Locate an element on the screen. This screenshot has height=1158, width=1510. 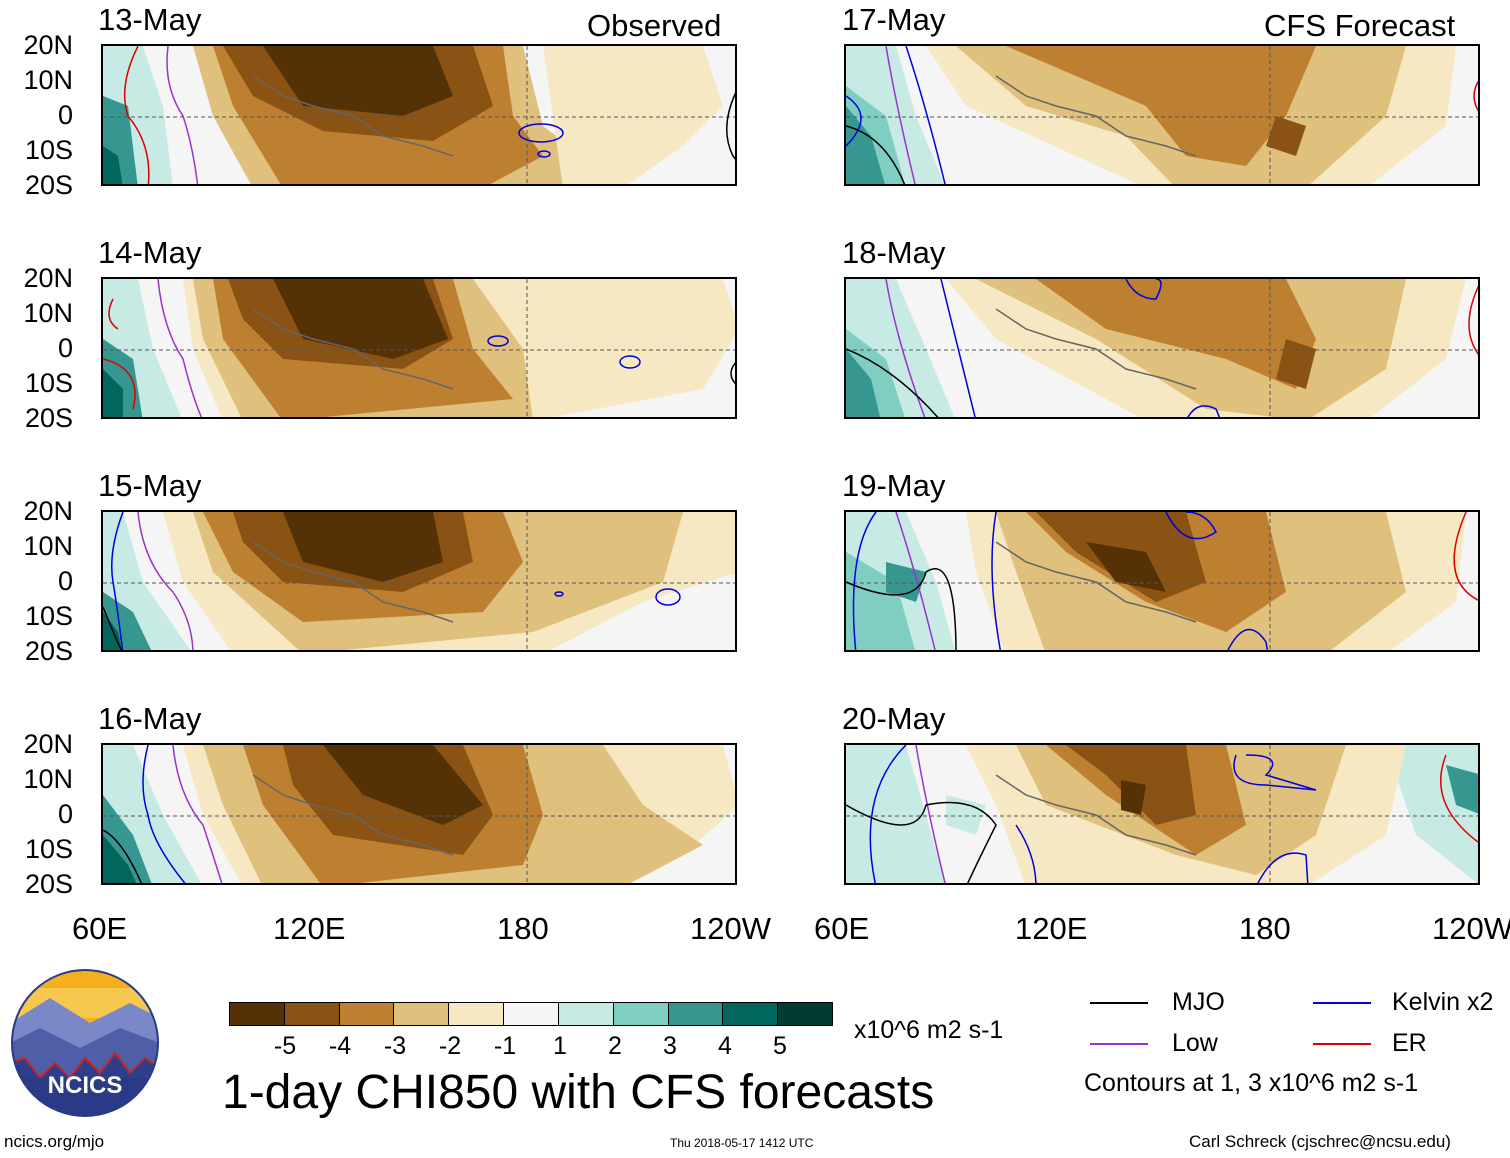
panel-date: 19-May is located at coordinates (894, 485).